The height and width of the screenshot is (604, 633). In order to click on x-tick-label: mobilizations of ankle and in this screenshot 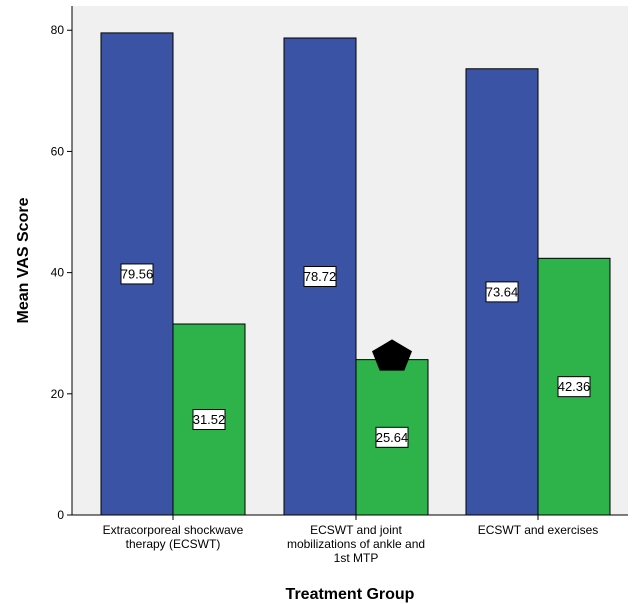, I will do `click(356, 544)`.